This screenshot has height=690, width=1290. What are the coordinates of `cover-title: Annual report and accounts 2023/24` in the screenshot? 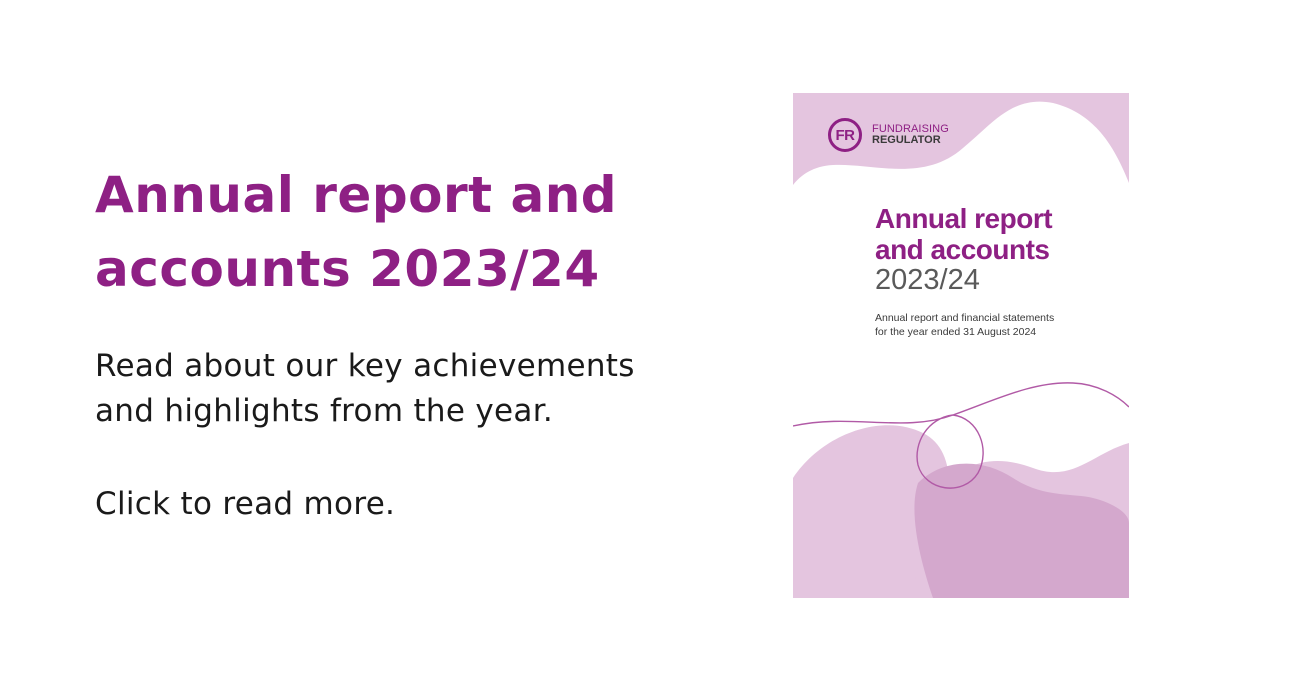 It's located at (964, 249).